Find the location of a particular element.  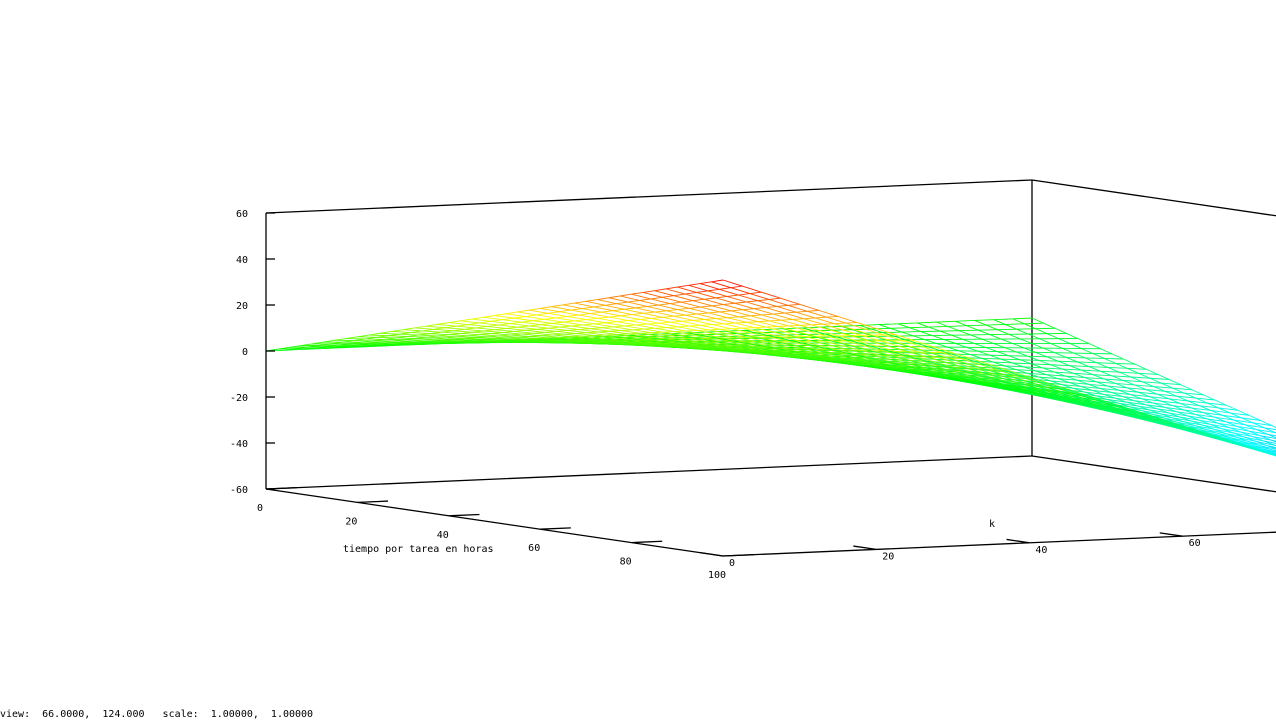

z-tick-label: -40 is located at coordinates (239, 444).